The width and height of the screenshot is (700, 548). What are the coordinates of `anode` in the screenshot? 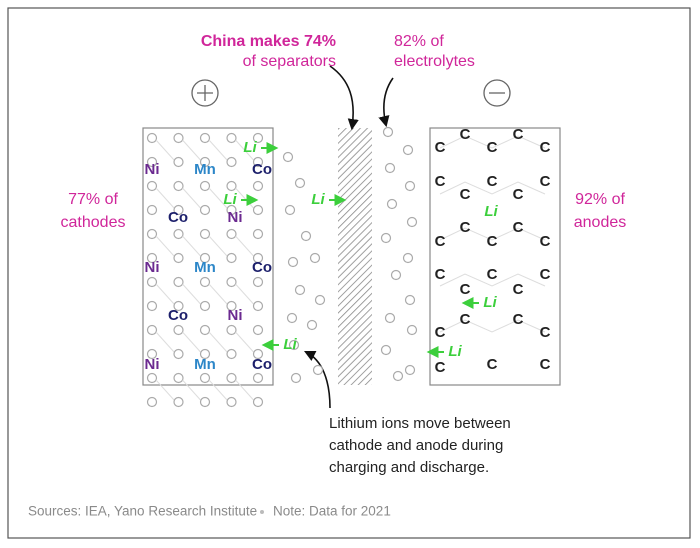 It's located at (495, 256).